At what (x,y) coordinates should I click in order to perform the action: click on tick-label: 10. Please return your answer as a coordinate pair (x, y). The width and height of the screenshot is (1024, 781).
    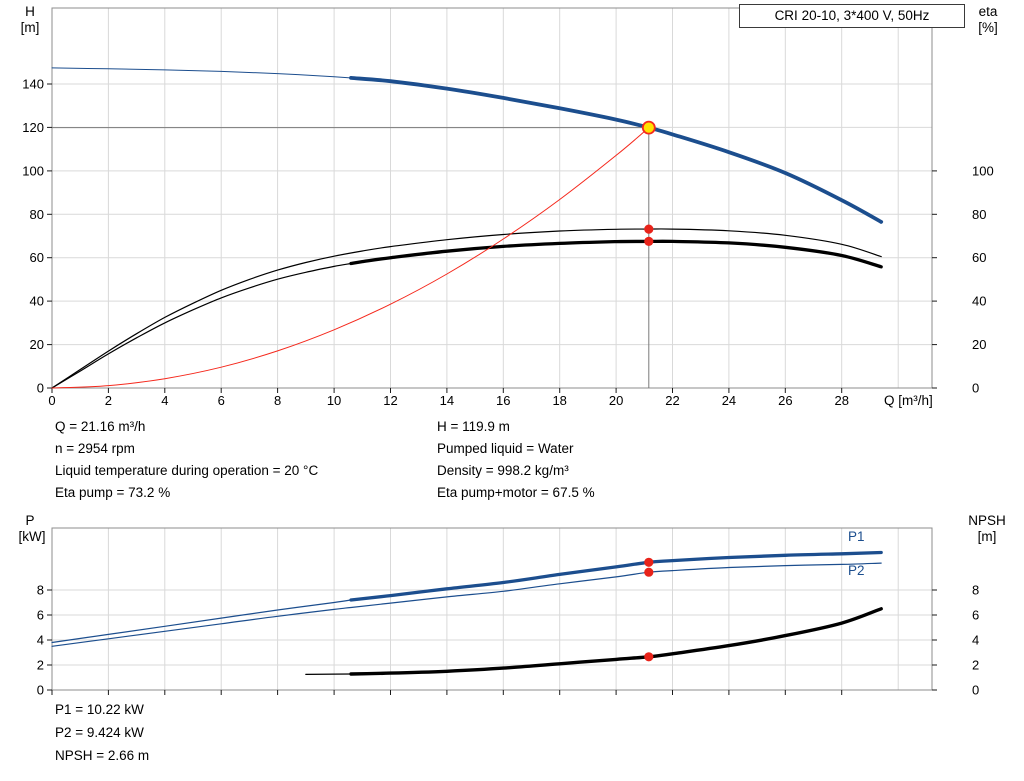
    Looking at the image, I should click on (334, 400).